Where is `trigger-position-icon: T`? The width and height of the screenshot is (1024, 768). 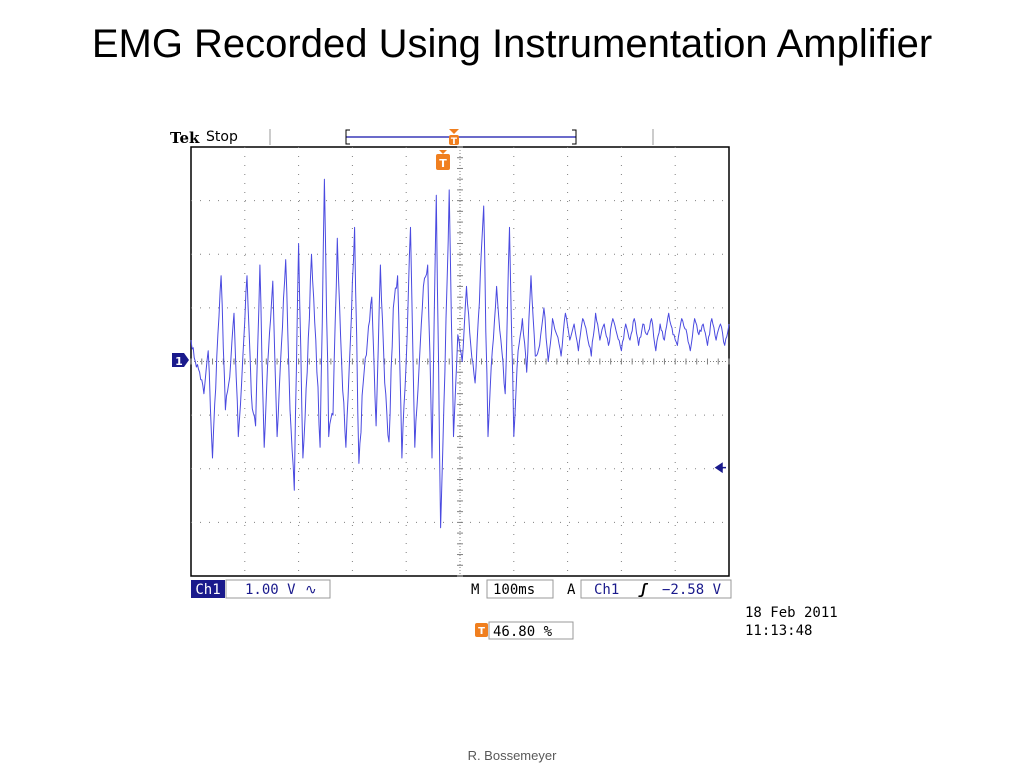
trigger-position-icon: T is located at coordinates (454, 138).